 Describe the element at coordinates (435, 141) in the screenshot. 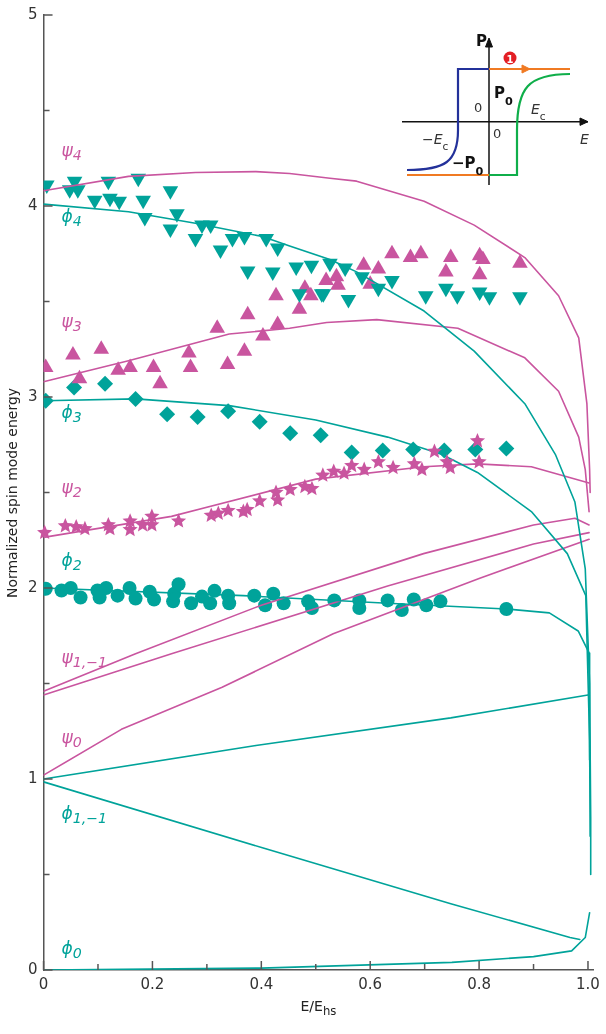

I see `annotation: −E$_{c}$` at that location.